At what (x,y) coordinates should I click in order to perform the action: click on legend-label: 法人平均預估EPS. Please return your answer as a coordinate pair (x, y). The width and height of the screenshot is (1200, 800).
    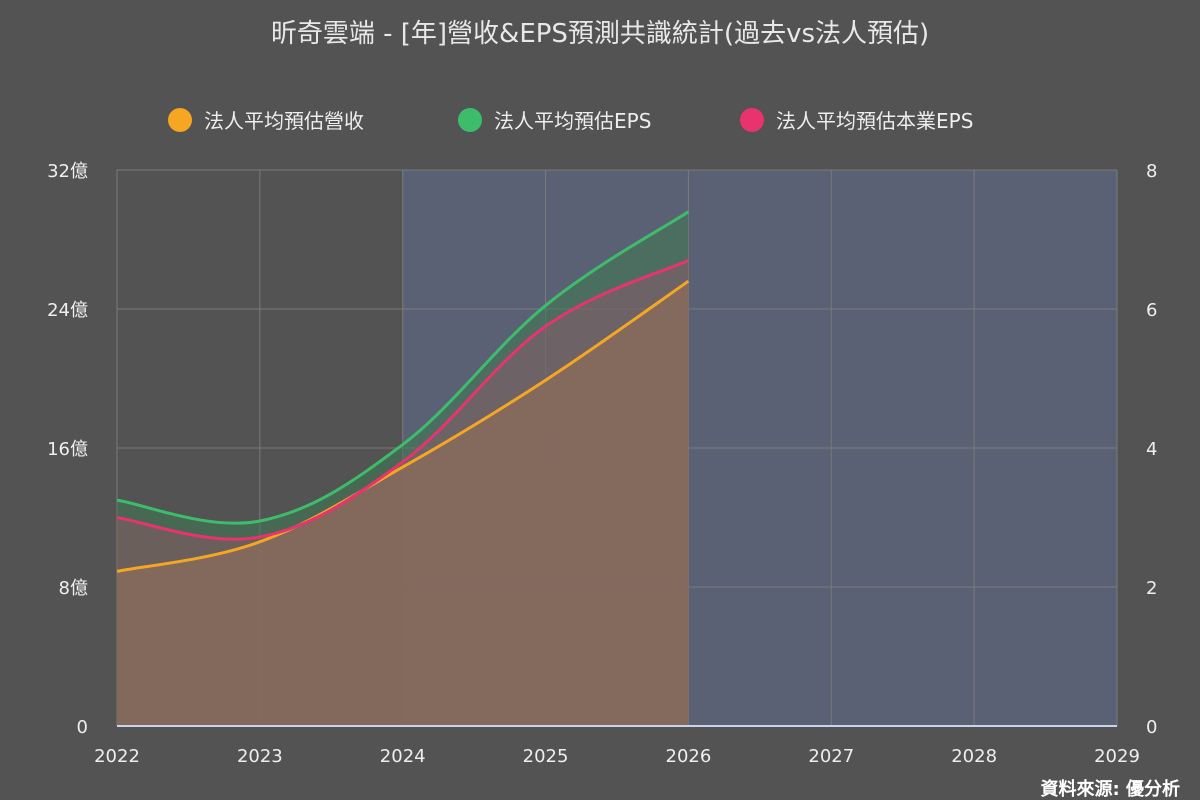
    Looking at the image, I should click on (572, 121).